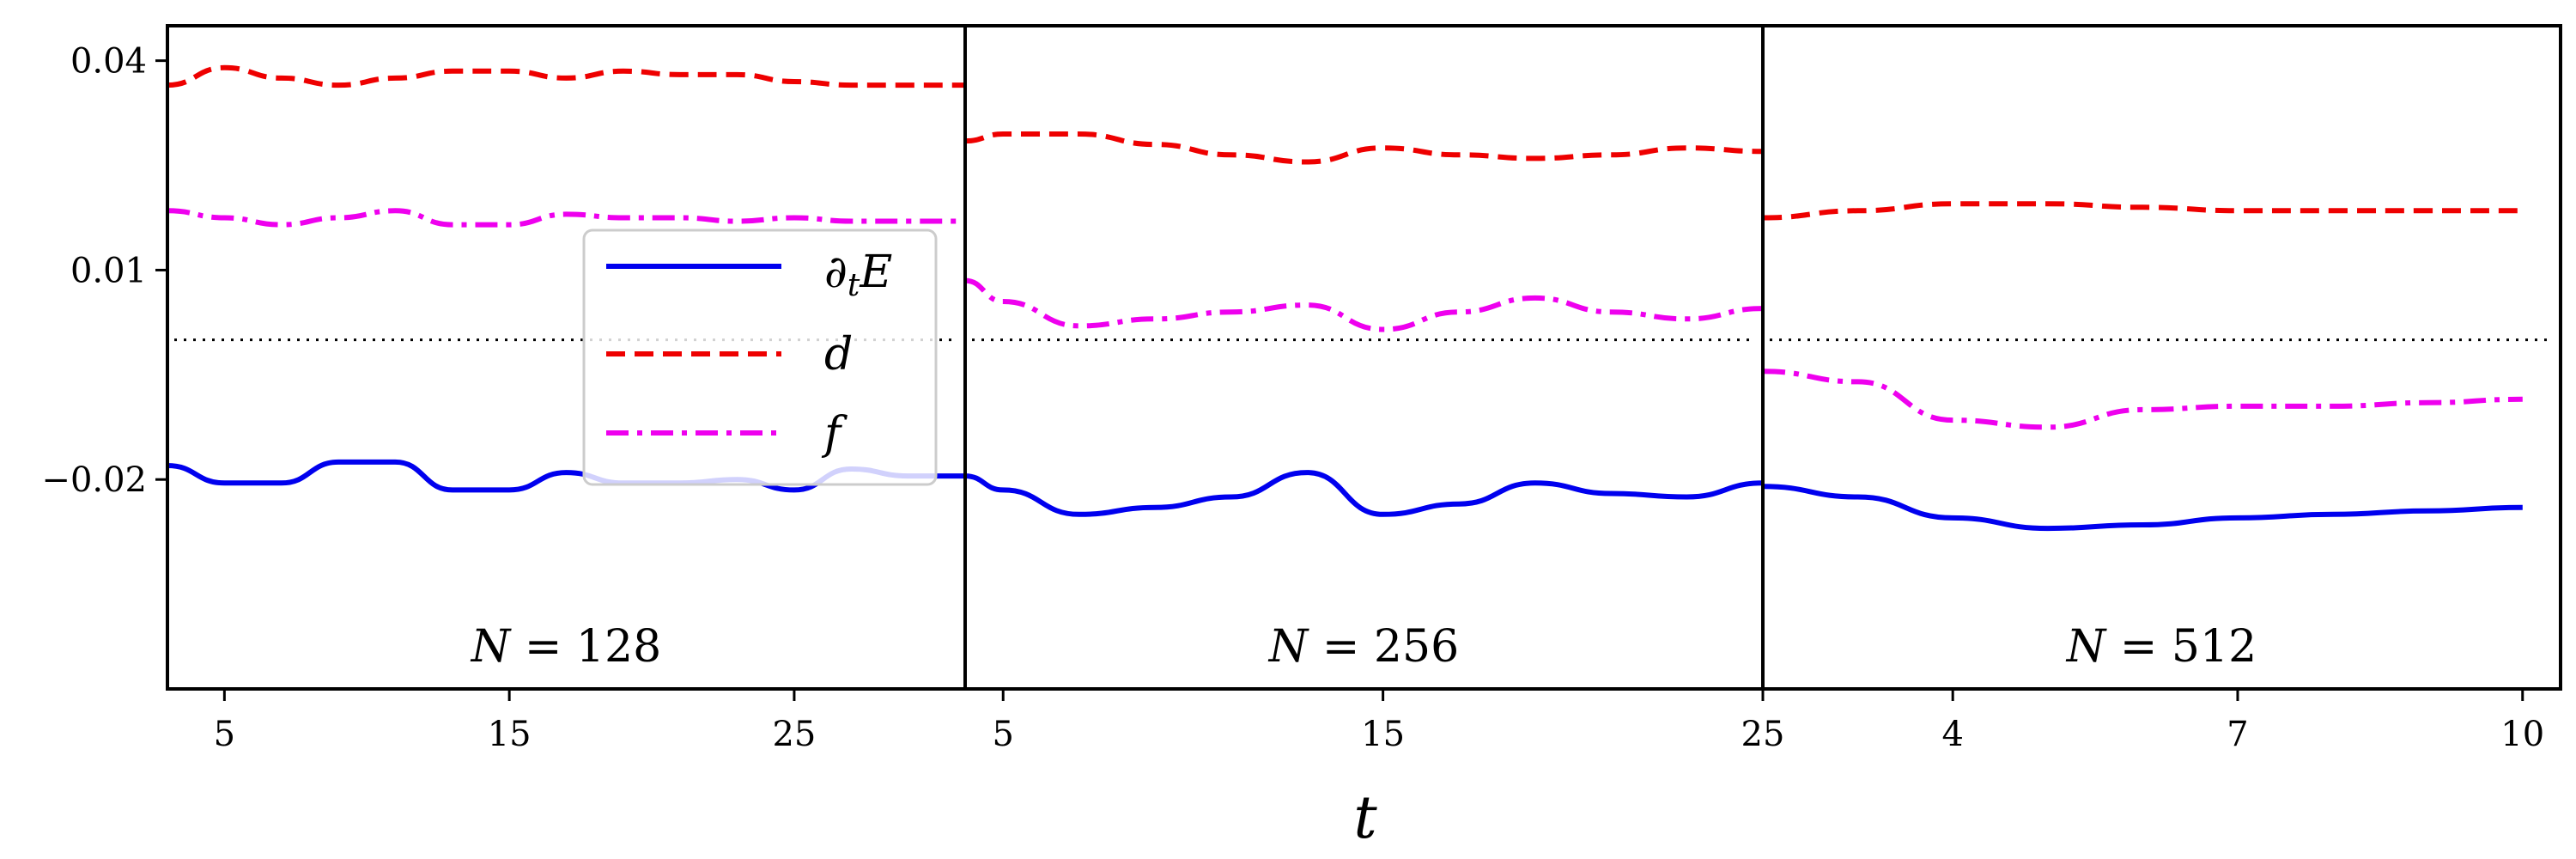 The image size is (2576, 859). I want to click on legend-label-d: d, so click(839, 355).